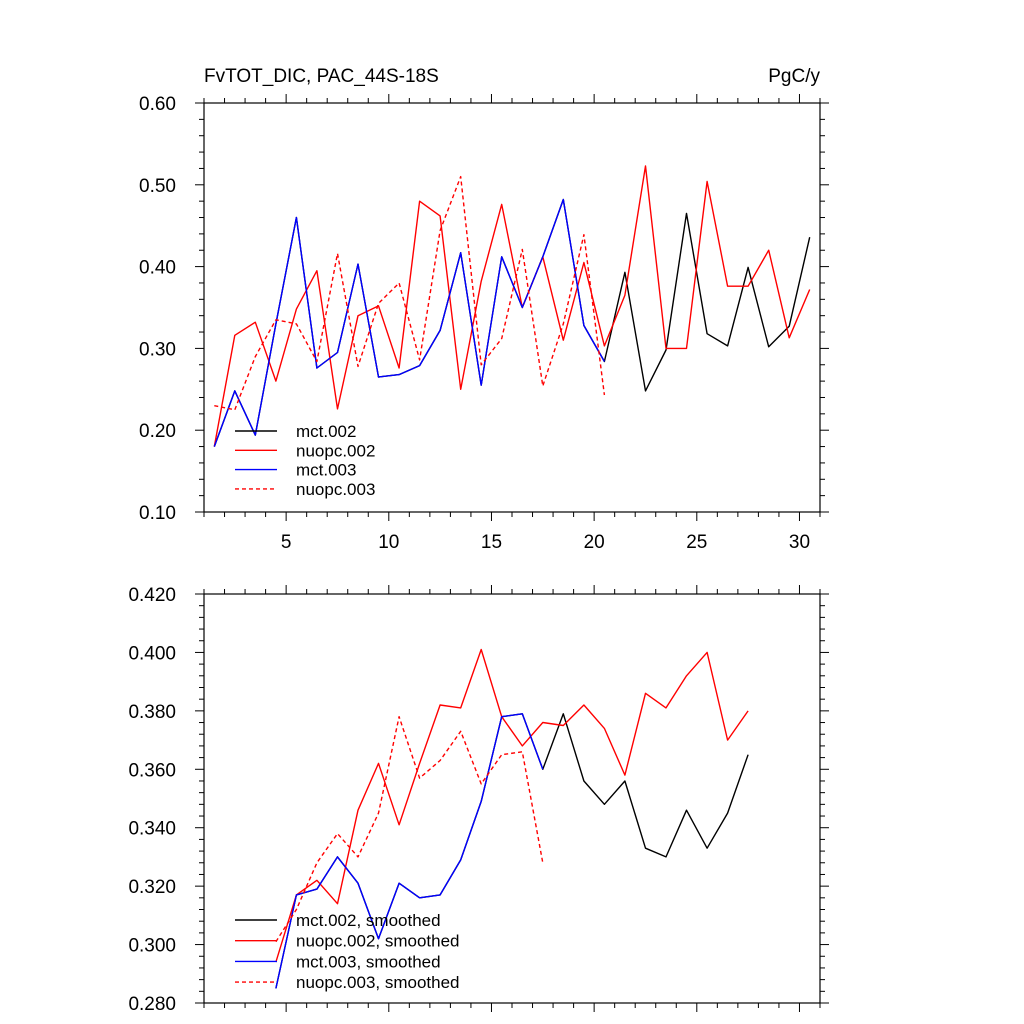  Describe the element at coordinates (157, 513) in the screenshot. I see `y-tick-label: 0.10` at that location.